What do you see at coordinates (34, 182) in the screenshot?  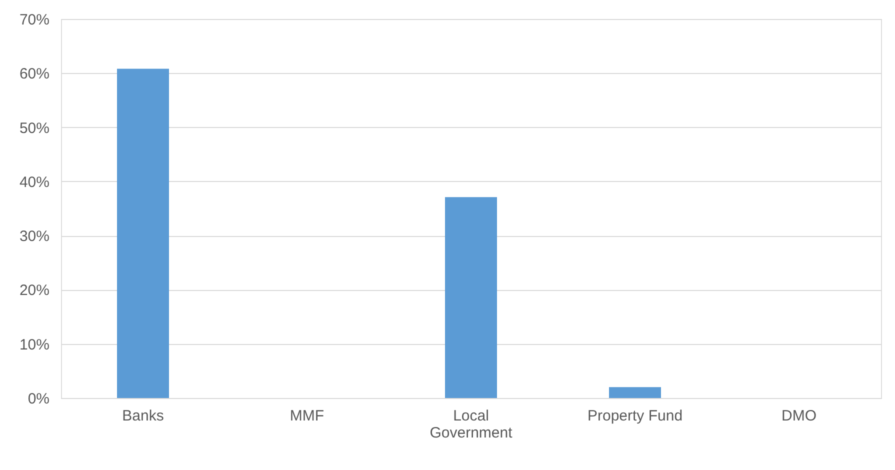 I see `y-tick-label: 40%` at bounding box center [34, 182].